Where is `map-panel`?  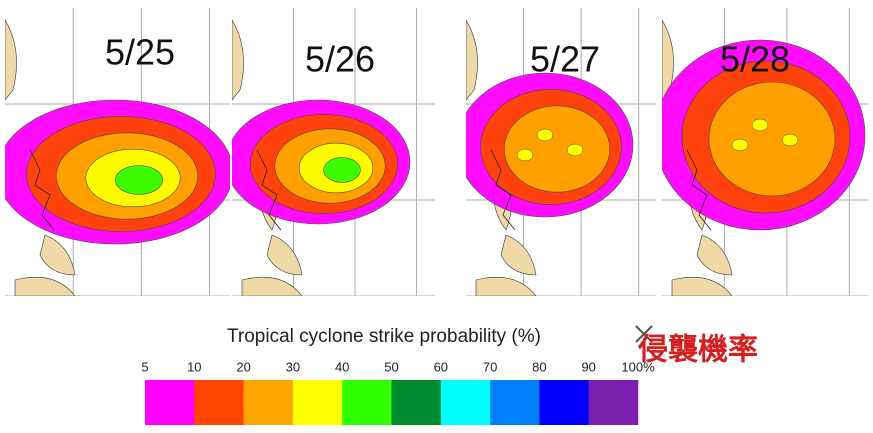
map-panel is located at coordinates (561, 152).